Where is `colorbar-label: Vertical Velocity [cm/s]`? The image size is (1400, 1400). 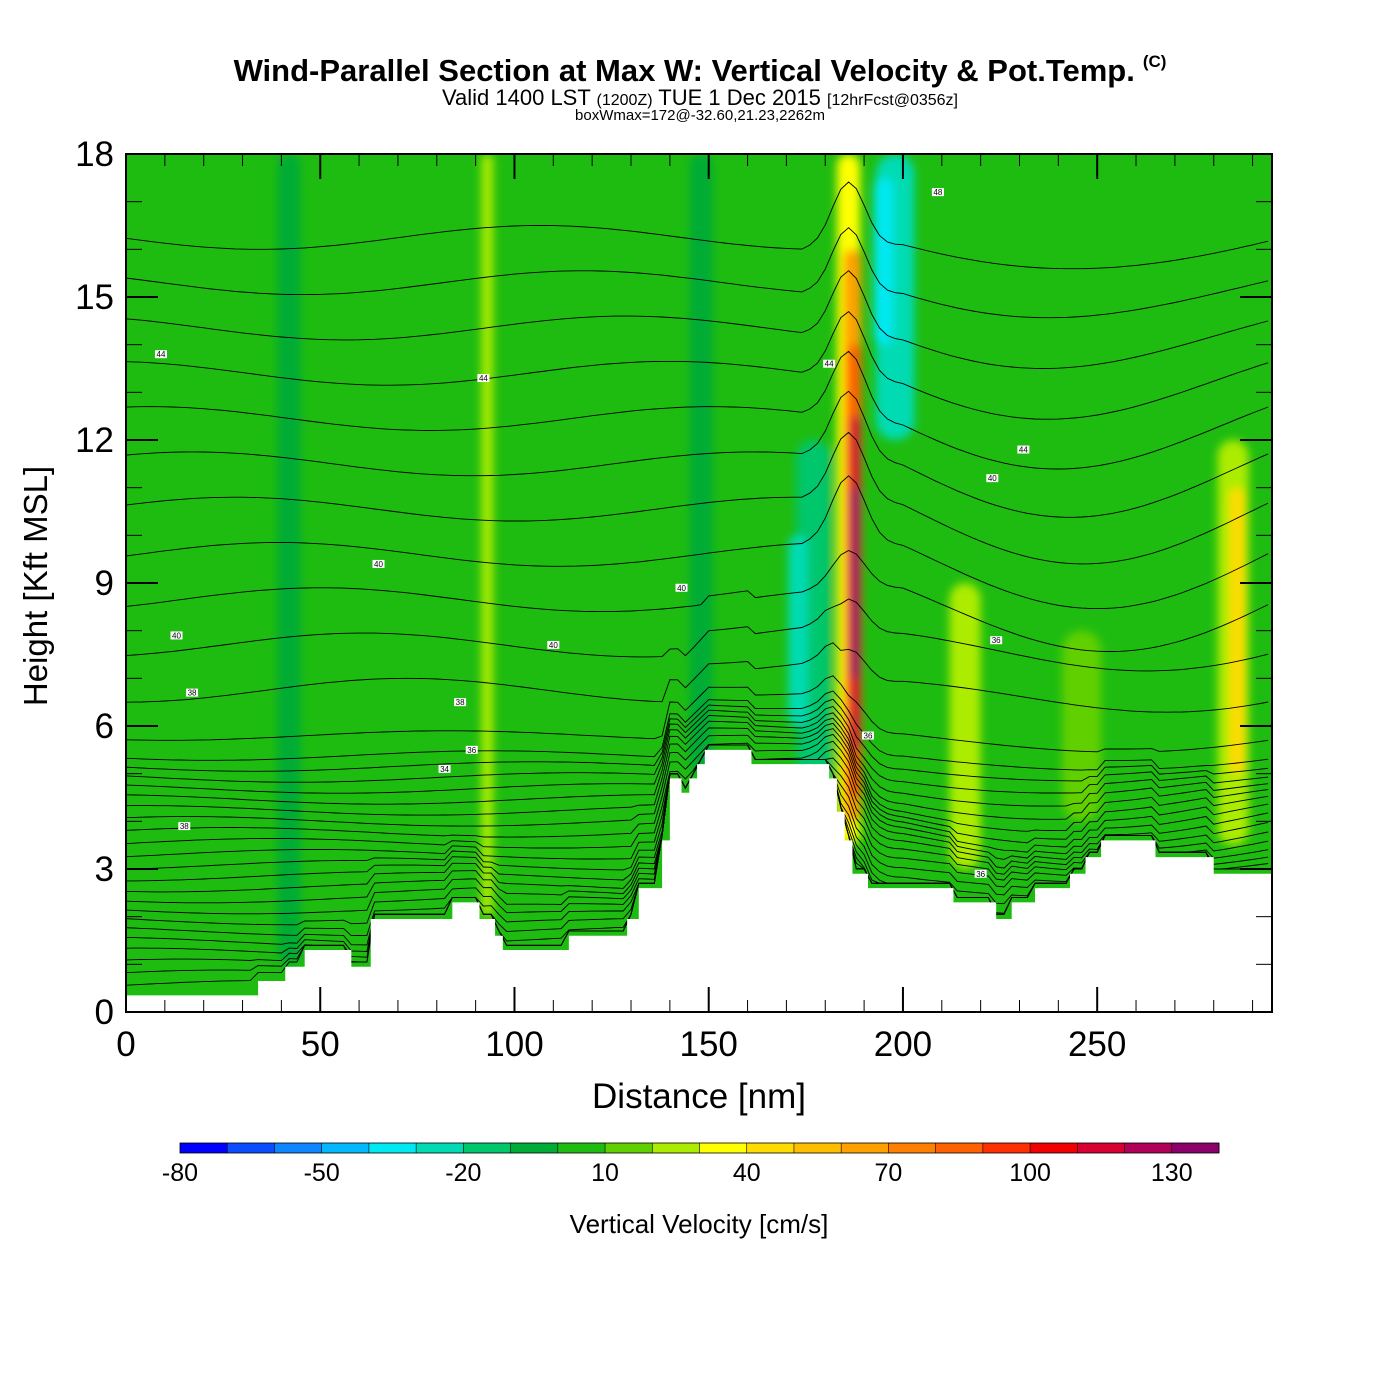
colorbar-label: Vertical Velocity [cm/s] is located at coordinates (699, 1224).